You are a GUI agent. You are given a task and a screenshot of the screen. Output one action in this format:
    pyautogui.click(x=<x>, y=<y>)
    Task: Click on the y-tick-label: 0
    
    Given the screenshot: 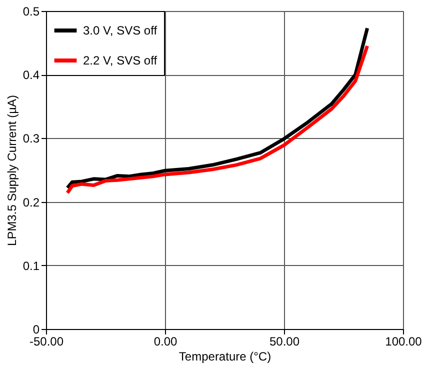 What is the action you would take?
    pyautogui.click(x=36, y=329)
    